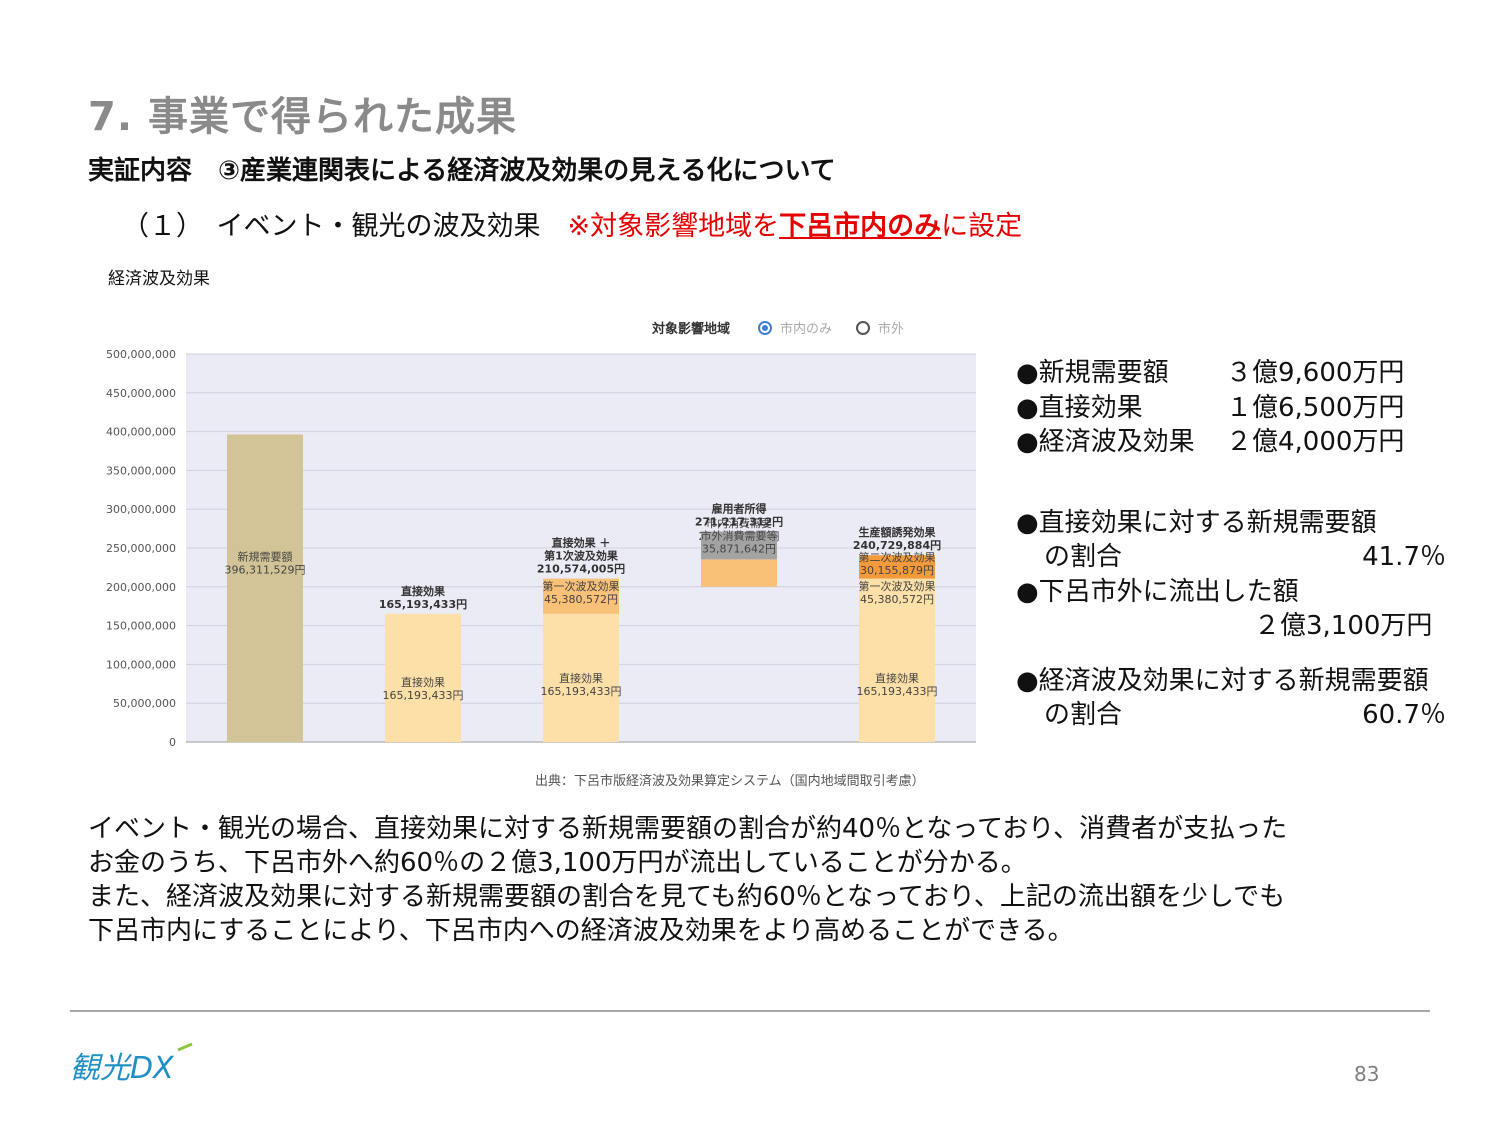 The height and width of the screenshot is (1125, 1500). Describe the element at coordinates (1222, 680) in the screenshot. I see `ratio2-label: ●経済波及効果に対する新規需要額` at that location.